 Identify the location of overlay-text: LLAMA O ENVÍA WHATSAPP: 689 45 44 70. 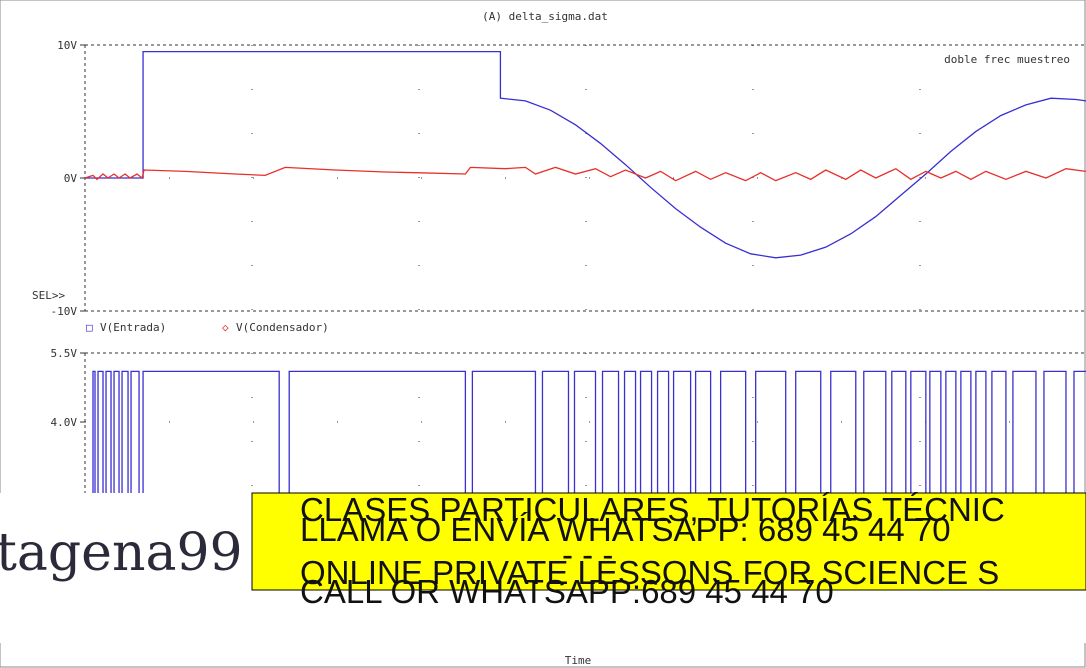
(625, 529).